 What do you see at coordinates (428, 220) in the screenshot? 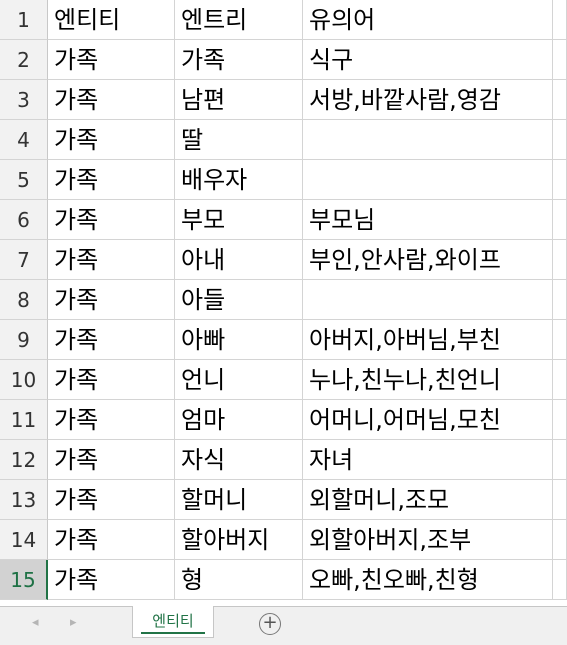
I see `cell-synonyms: 부모님` at bounding box center [428, 220].